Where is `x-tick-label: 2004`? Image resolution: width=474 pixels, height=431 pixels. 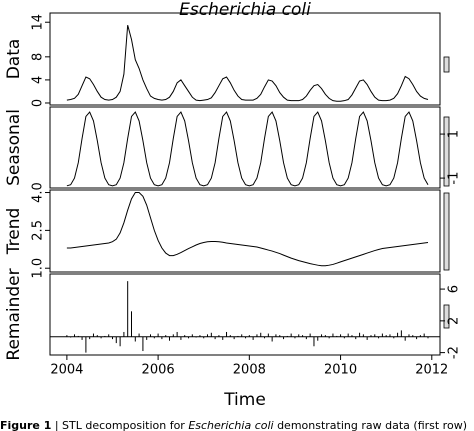 x-tick-label: 2004 is located at coordinates (66, 370).